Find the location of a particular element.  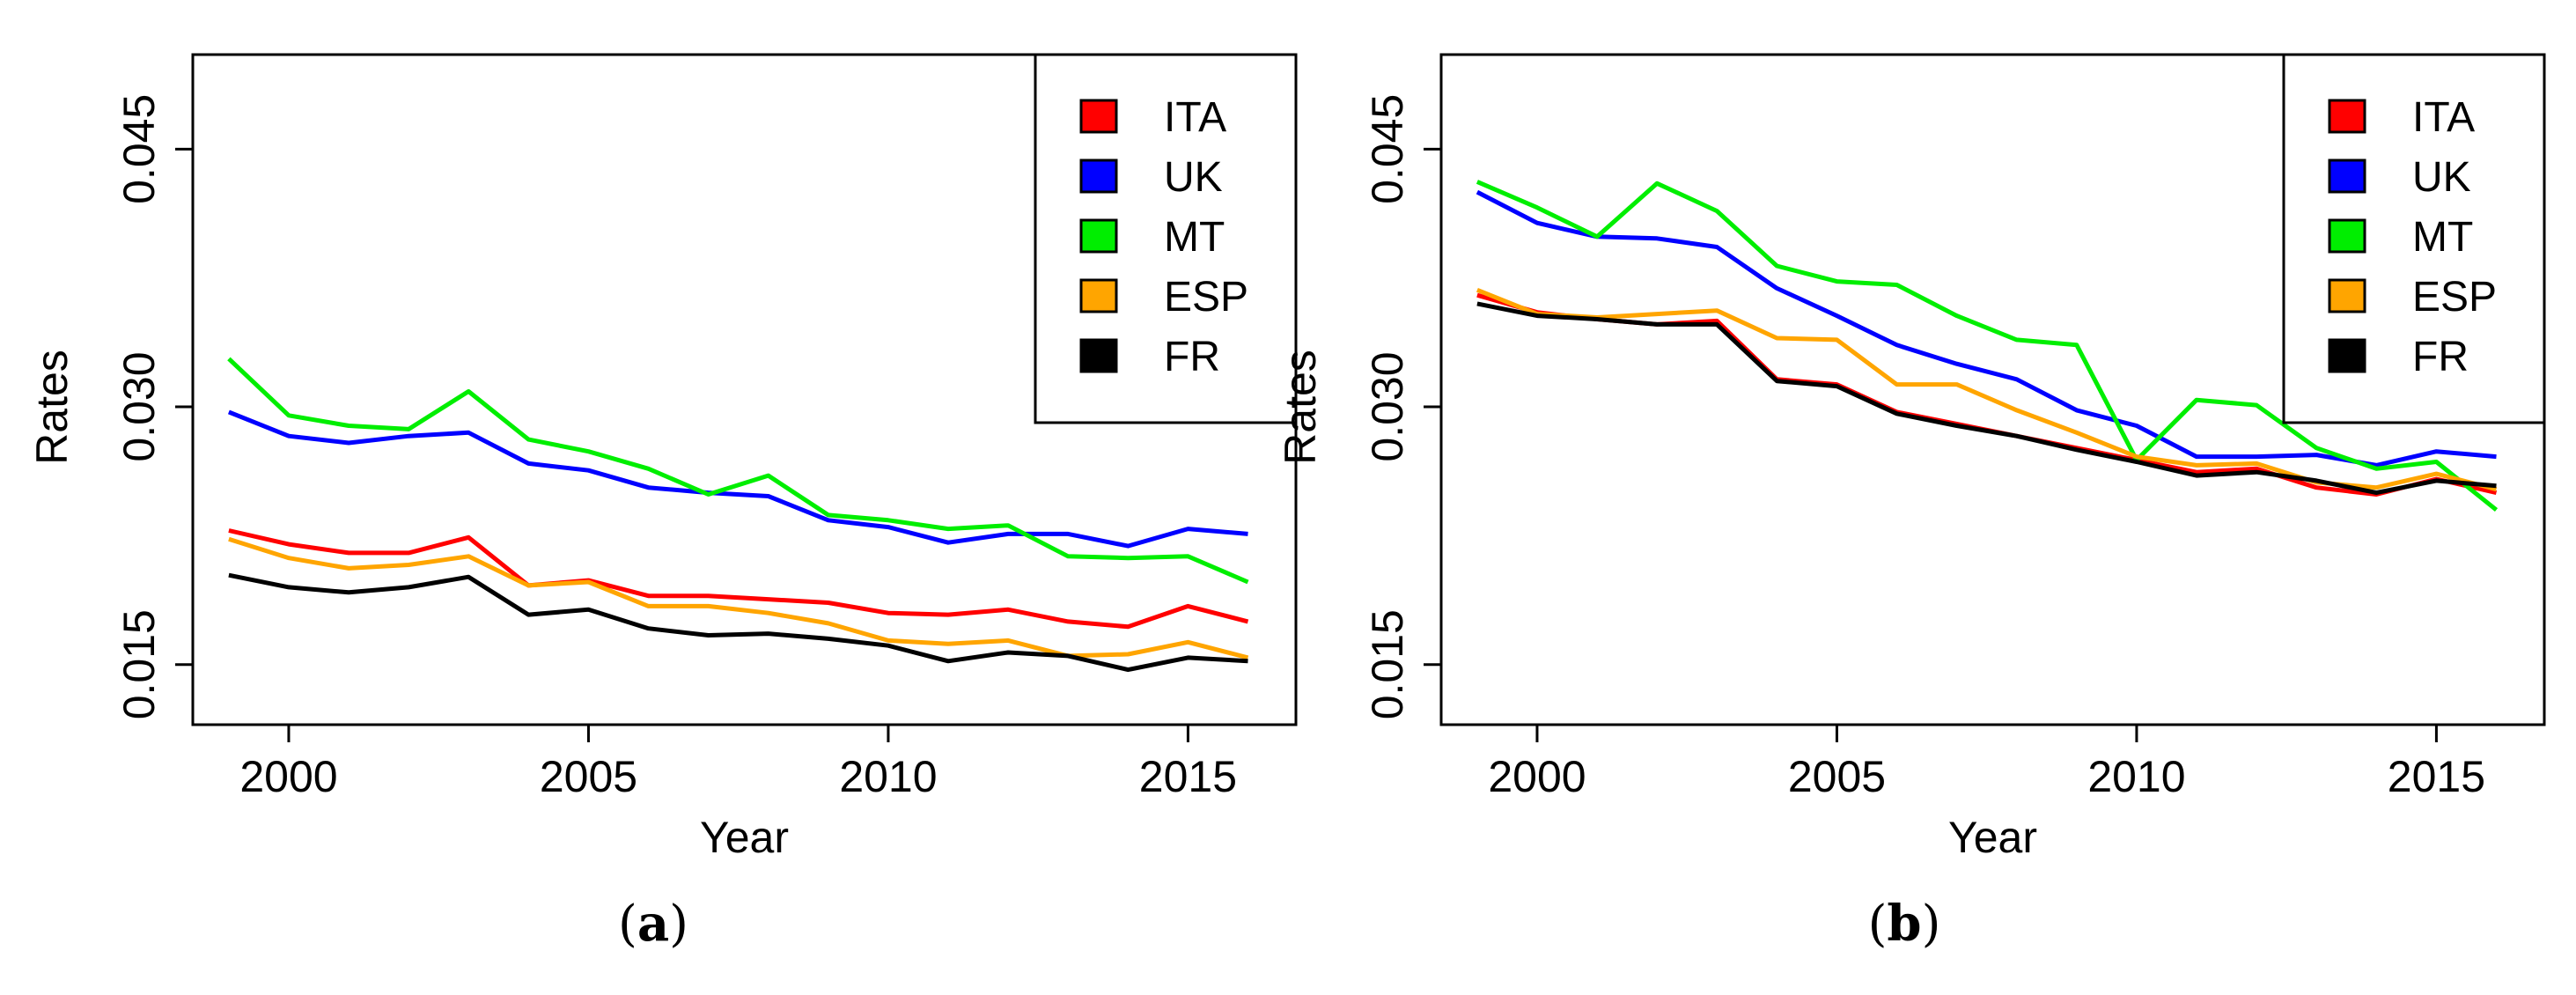

panel-caption: (b) is located at coordinates (1905, 924).